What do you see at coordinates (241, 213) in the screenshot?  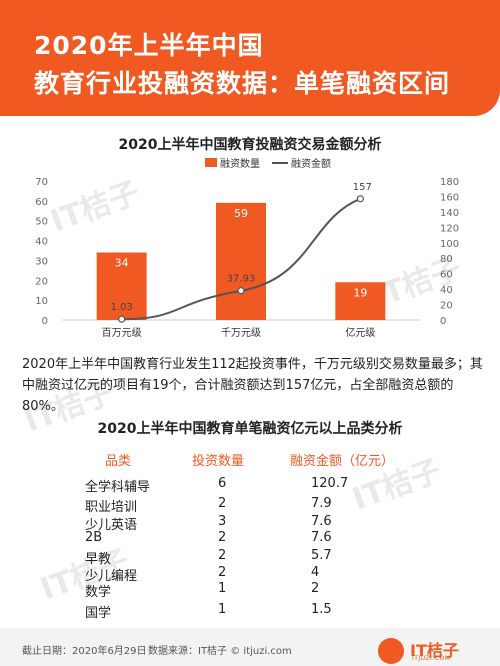 I see `bar-data-label: 59` at bounding box center [241, 213].